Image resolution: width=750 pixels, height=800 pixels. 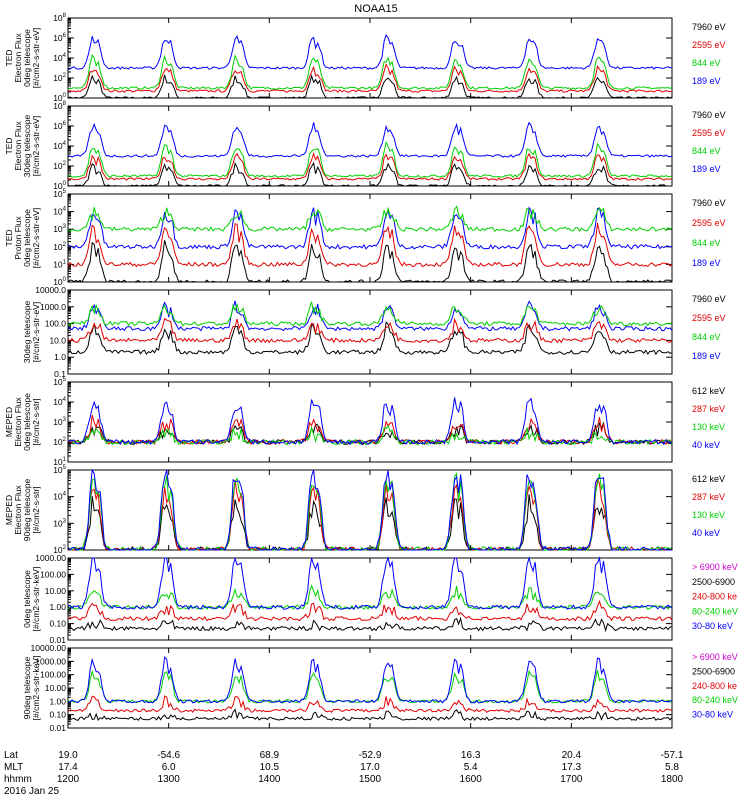 What do you see at coordinates (9, 510) in the screenshot?
I see `panel-6-ylabel-line: MEPED` at bounding box center [9, 510].